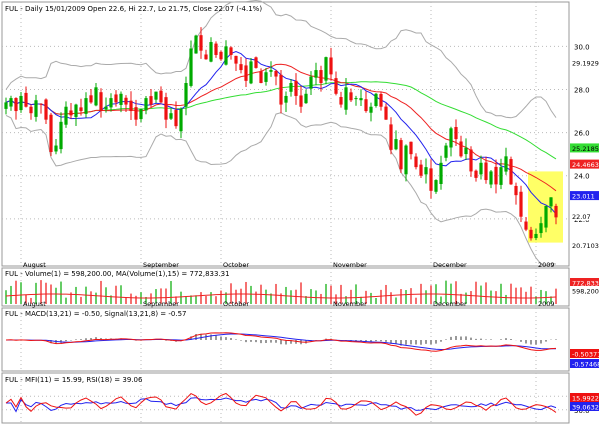  I want to click on volume-ma-value-box, so click(584, 282).